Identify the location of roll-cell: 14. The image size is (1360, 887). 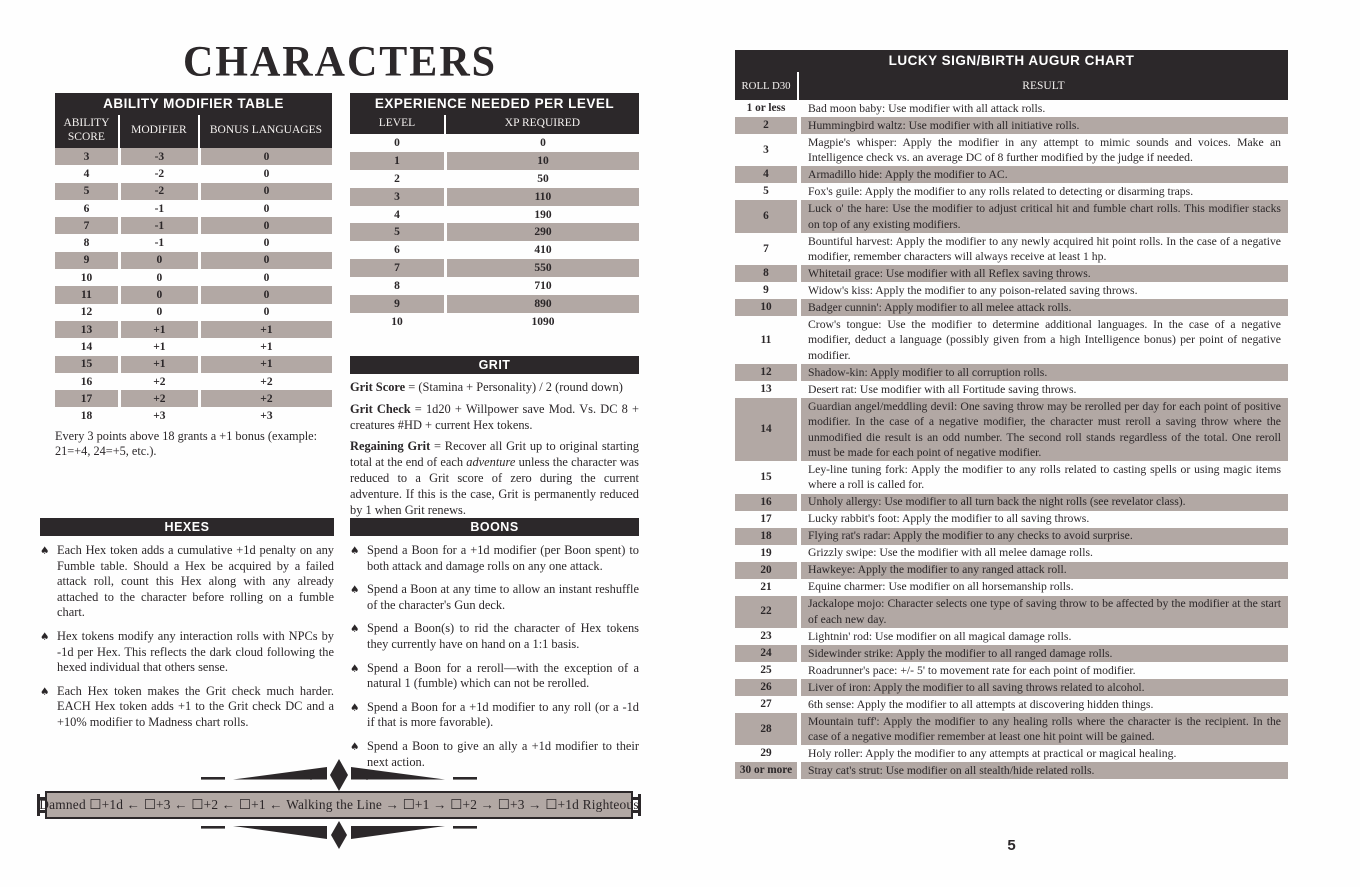
(766, 429).